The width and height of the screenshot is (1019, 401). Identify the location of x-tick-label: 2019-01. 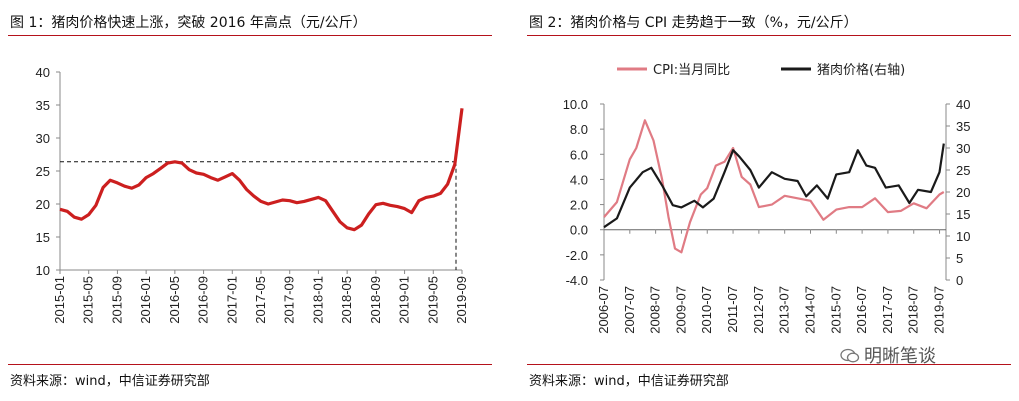
(404, 300).